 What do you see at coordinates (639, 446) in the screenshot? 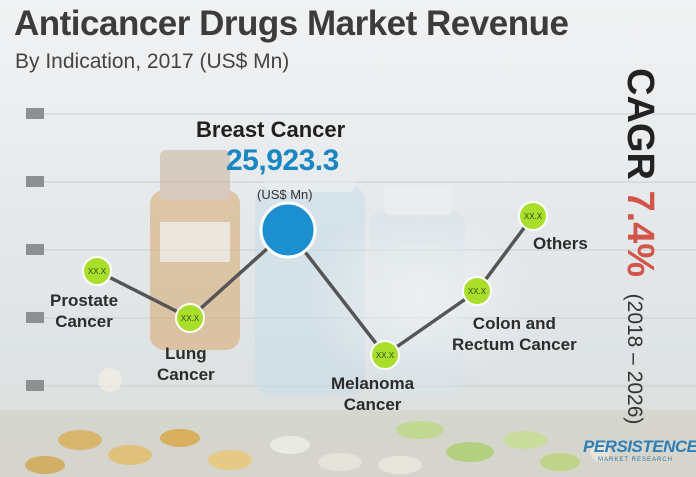
I see `logo-main-text: PERSISTENCE` at bounding box center [639, 446].